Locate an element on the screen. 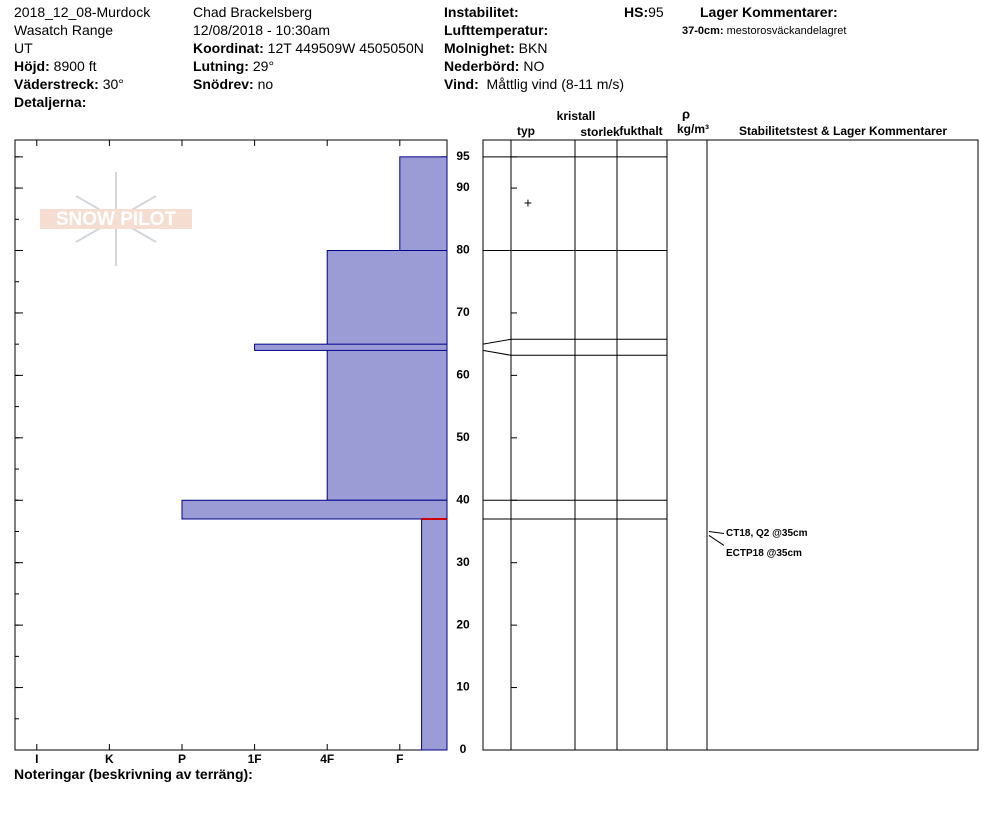 Image resolution: width=994 pixels, height=840 pixels. value: Måttlig vind (8-11 m/s) is located at coordinates (555, 84).